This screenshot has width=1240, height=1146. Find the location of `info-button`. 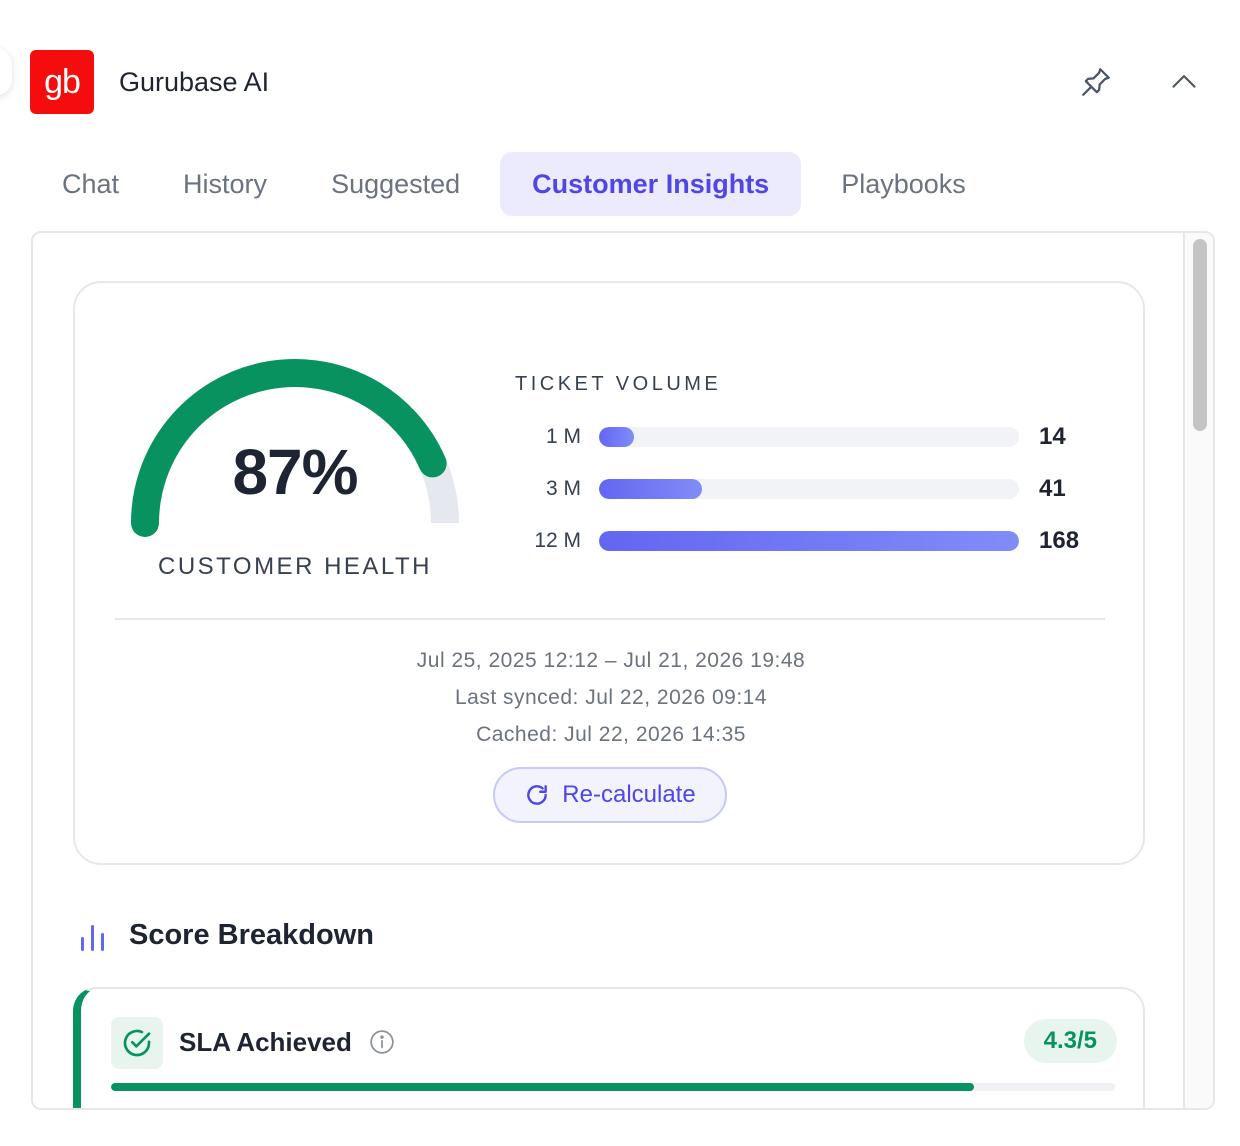

info-button is located at coordinates (382, 1042).